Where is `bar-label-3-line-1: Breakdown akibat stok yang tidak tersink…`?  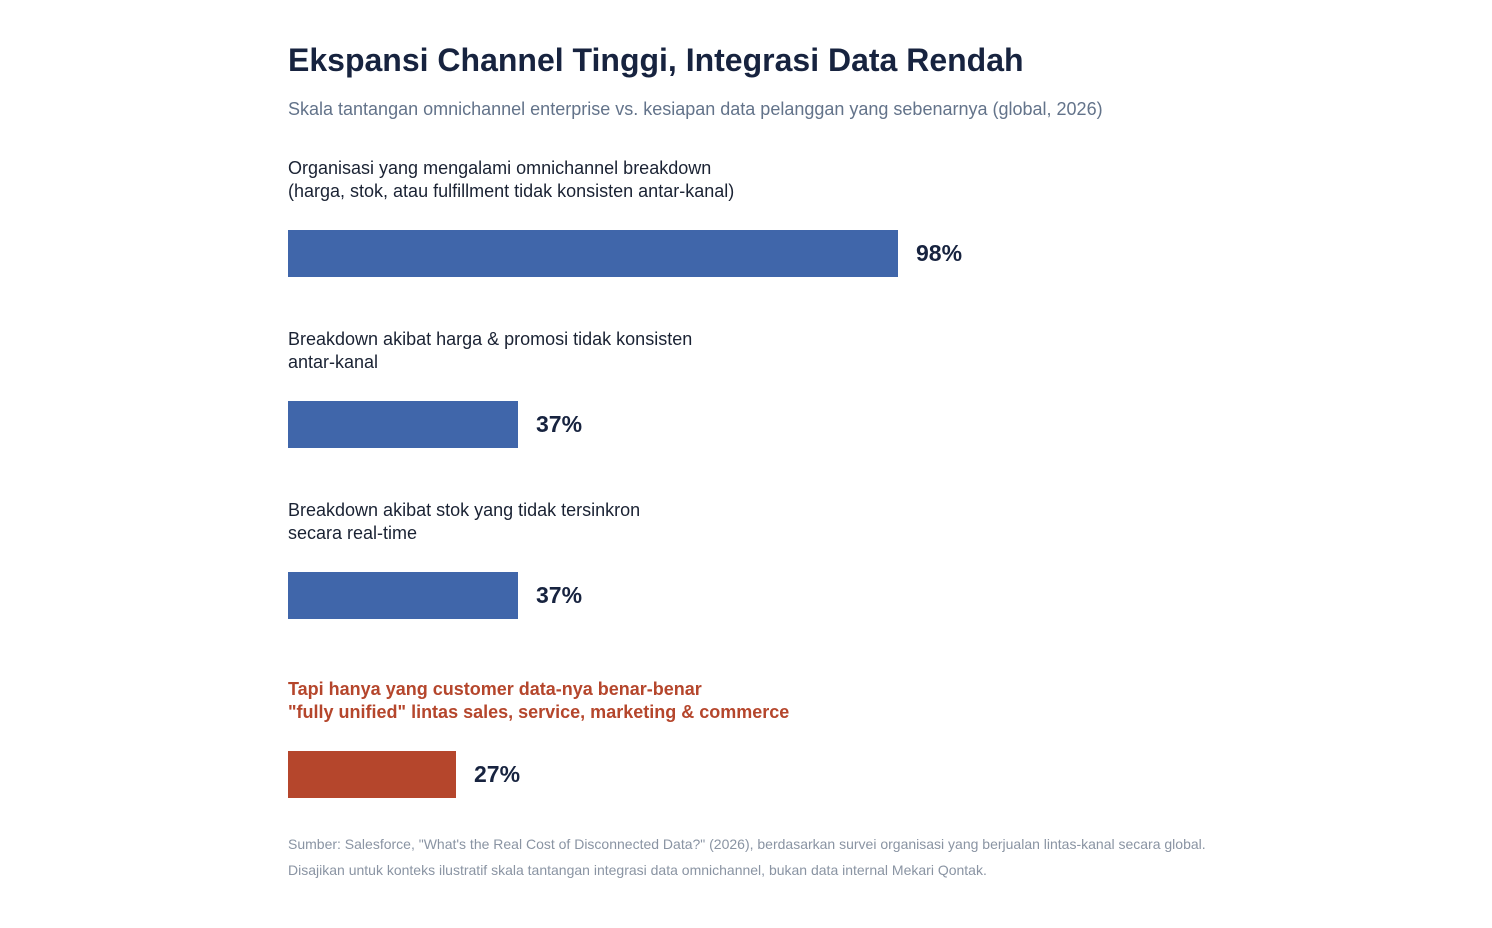
bar-label-3-line-1: Breakdown akibat stok yang tidak tersink… is located at coordinates (464, 510).